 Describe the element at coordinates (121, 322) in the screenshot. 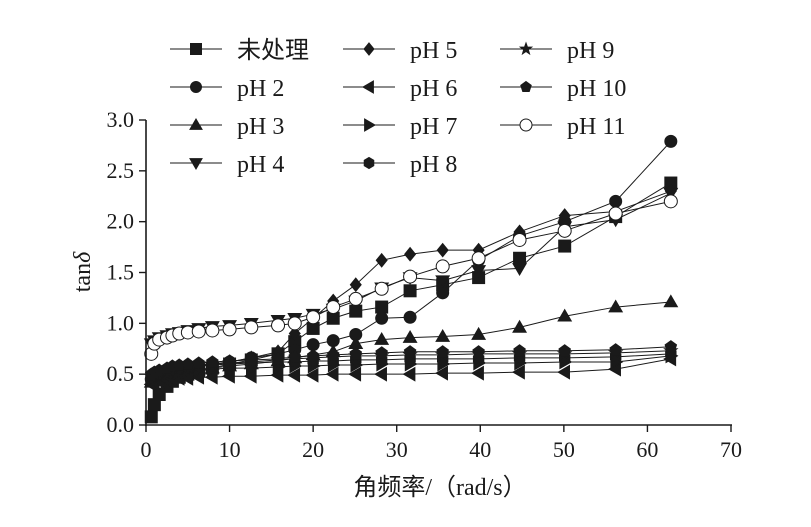

I see `y-tick-label: 1.0` at that location.